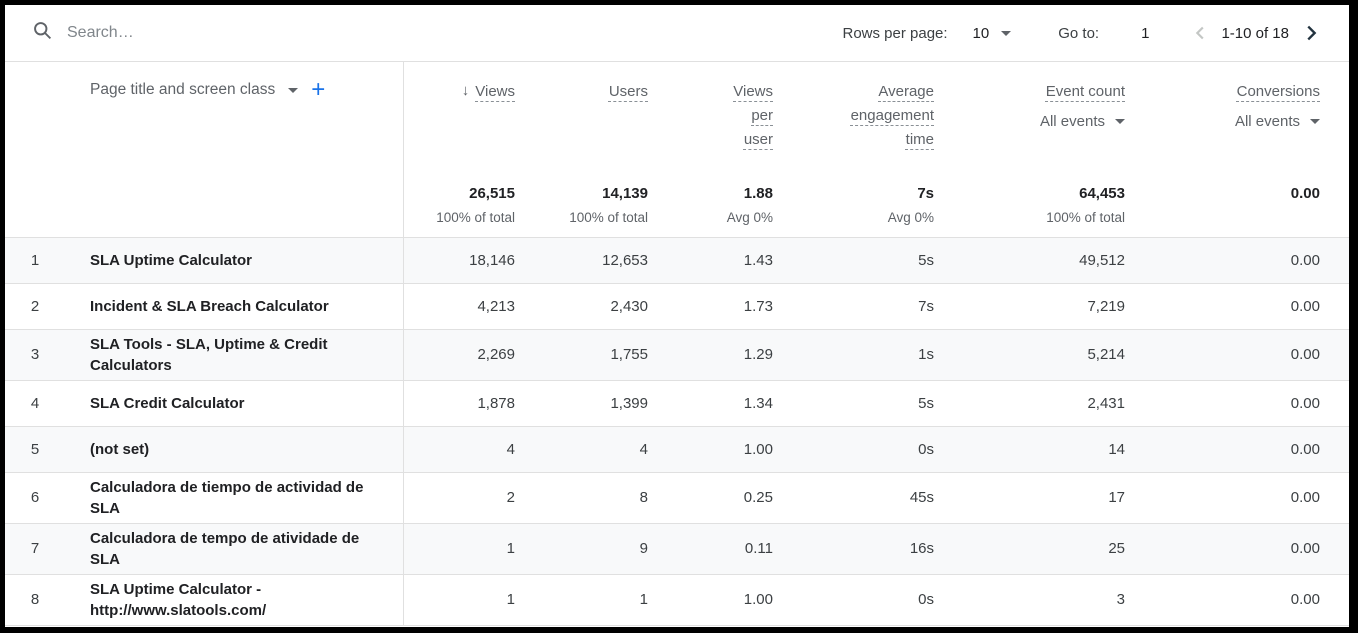  Describe the element at coordinates (1106, 354) in the screenshot. I see `metric-cell: 5,214` at that location.